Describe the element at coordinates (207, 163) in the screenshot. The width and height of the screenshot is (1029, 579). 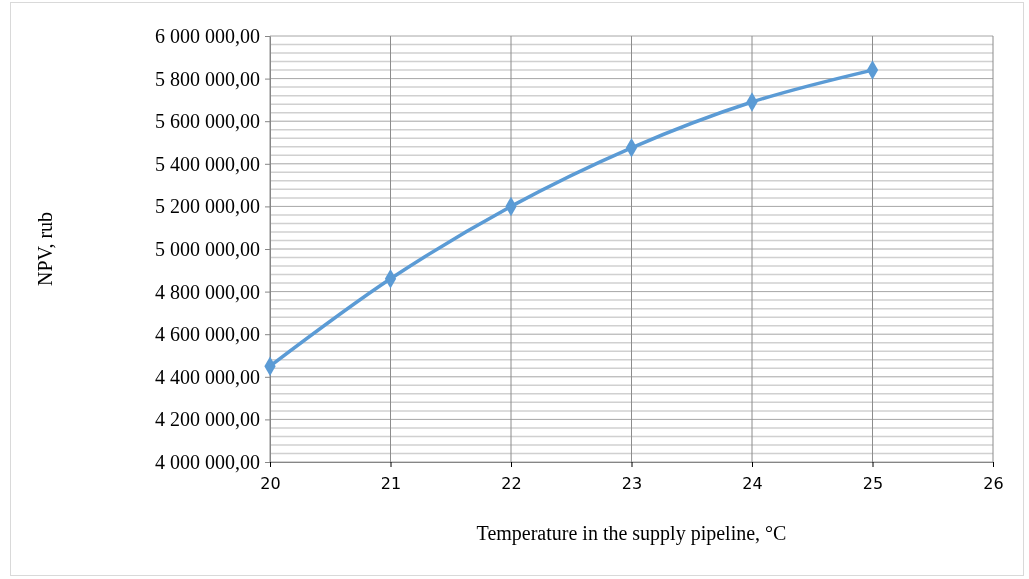
I see `y-tick-label: 5 400 000,00` at that location.